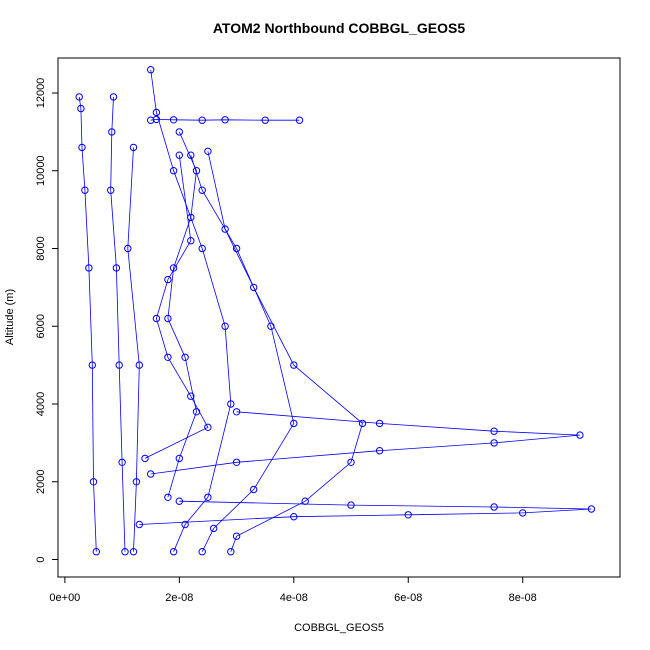 This screenshot has height=650, width=650. What do you see at coordinates (41, 559) in the screenshot?
I see `y-tick-label: 0` at bounding box center [41, 559].